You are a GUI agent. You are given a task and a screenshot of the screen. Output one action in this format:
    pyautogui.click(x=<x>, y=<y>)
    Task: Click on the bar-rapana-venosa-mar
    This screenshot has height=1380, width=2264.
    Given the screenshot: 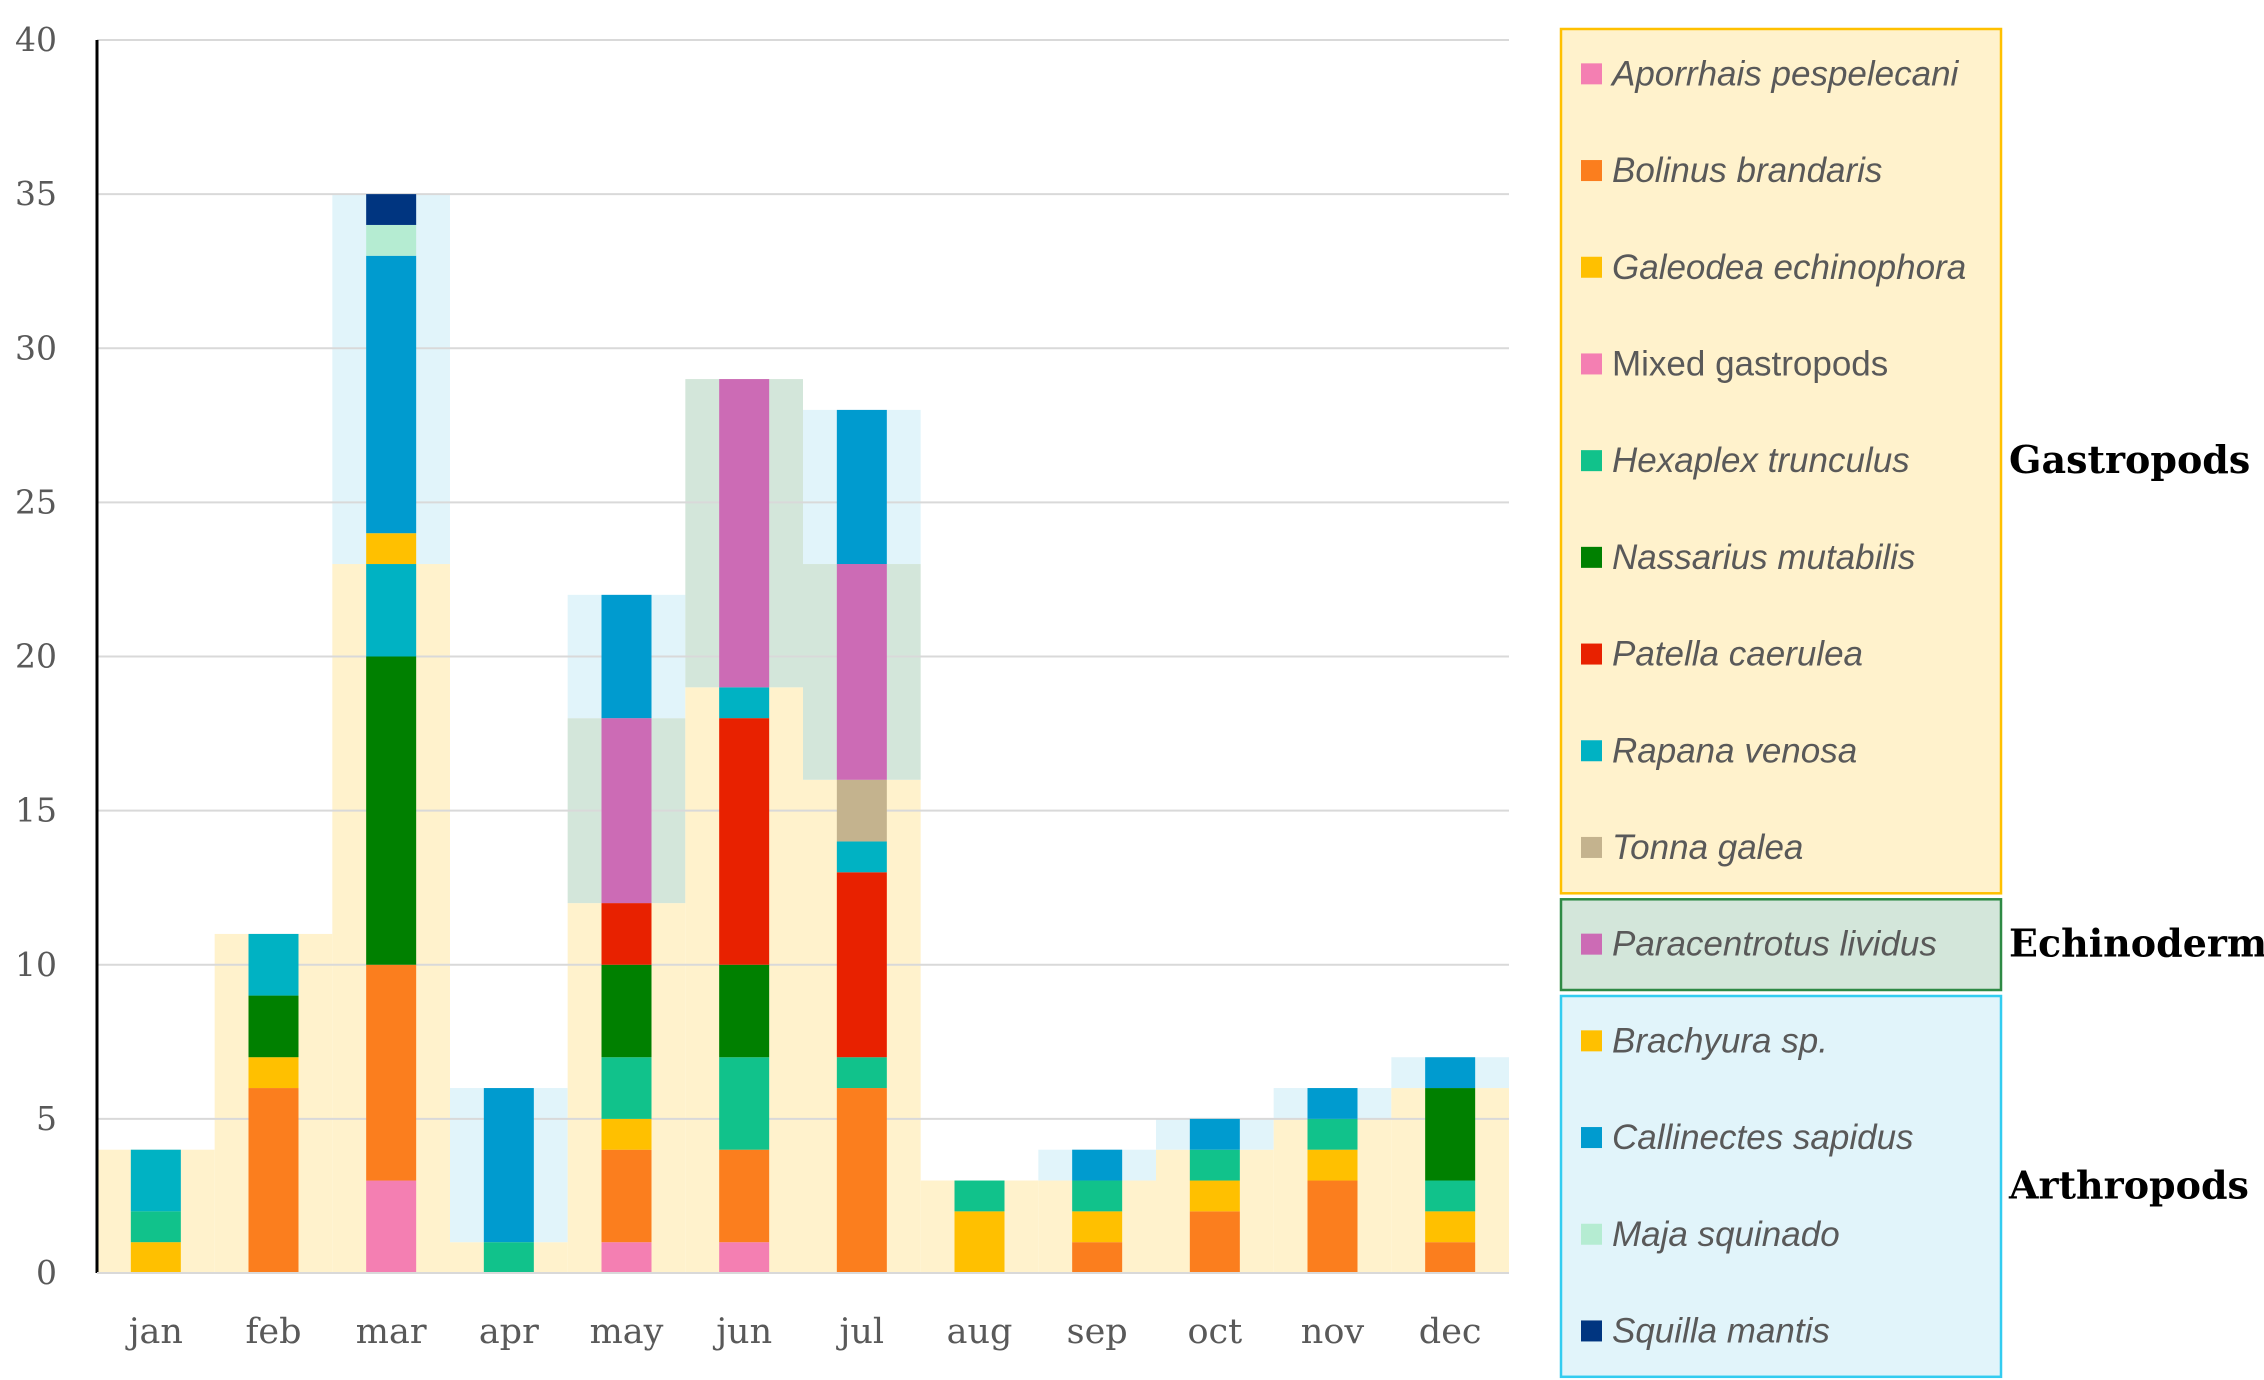 What is the action you would take?
    pyautogui.click(x=391, y=610)
    